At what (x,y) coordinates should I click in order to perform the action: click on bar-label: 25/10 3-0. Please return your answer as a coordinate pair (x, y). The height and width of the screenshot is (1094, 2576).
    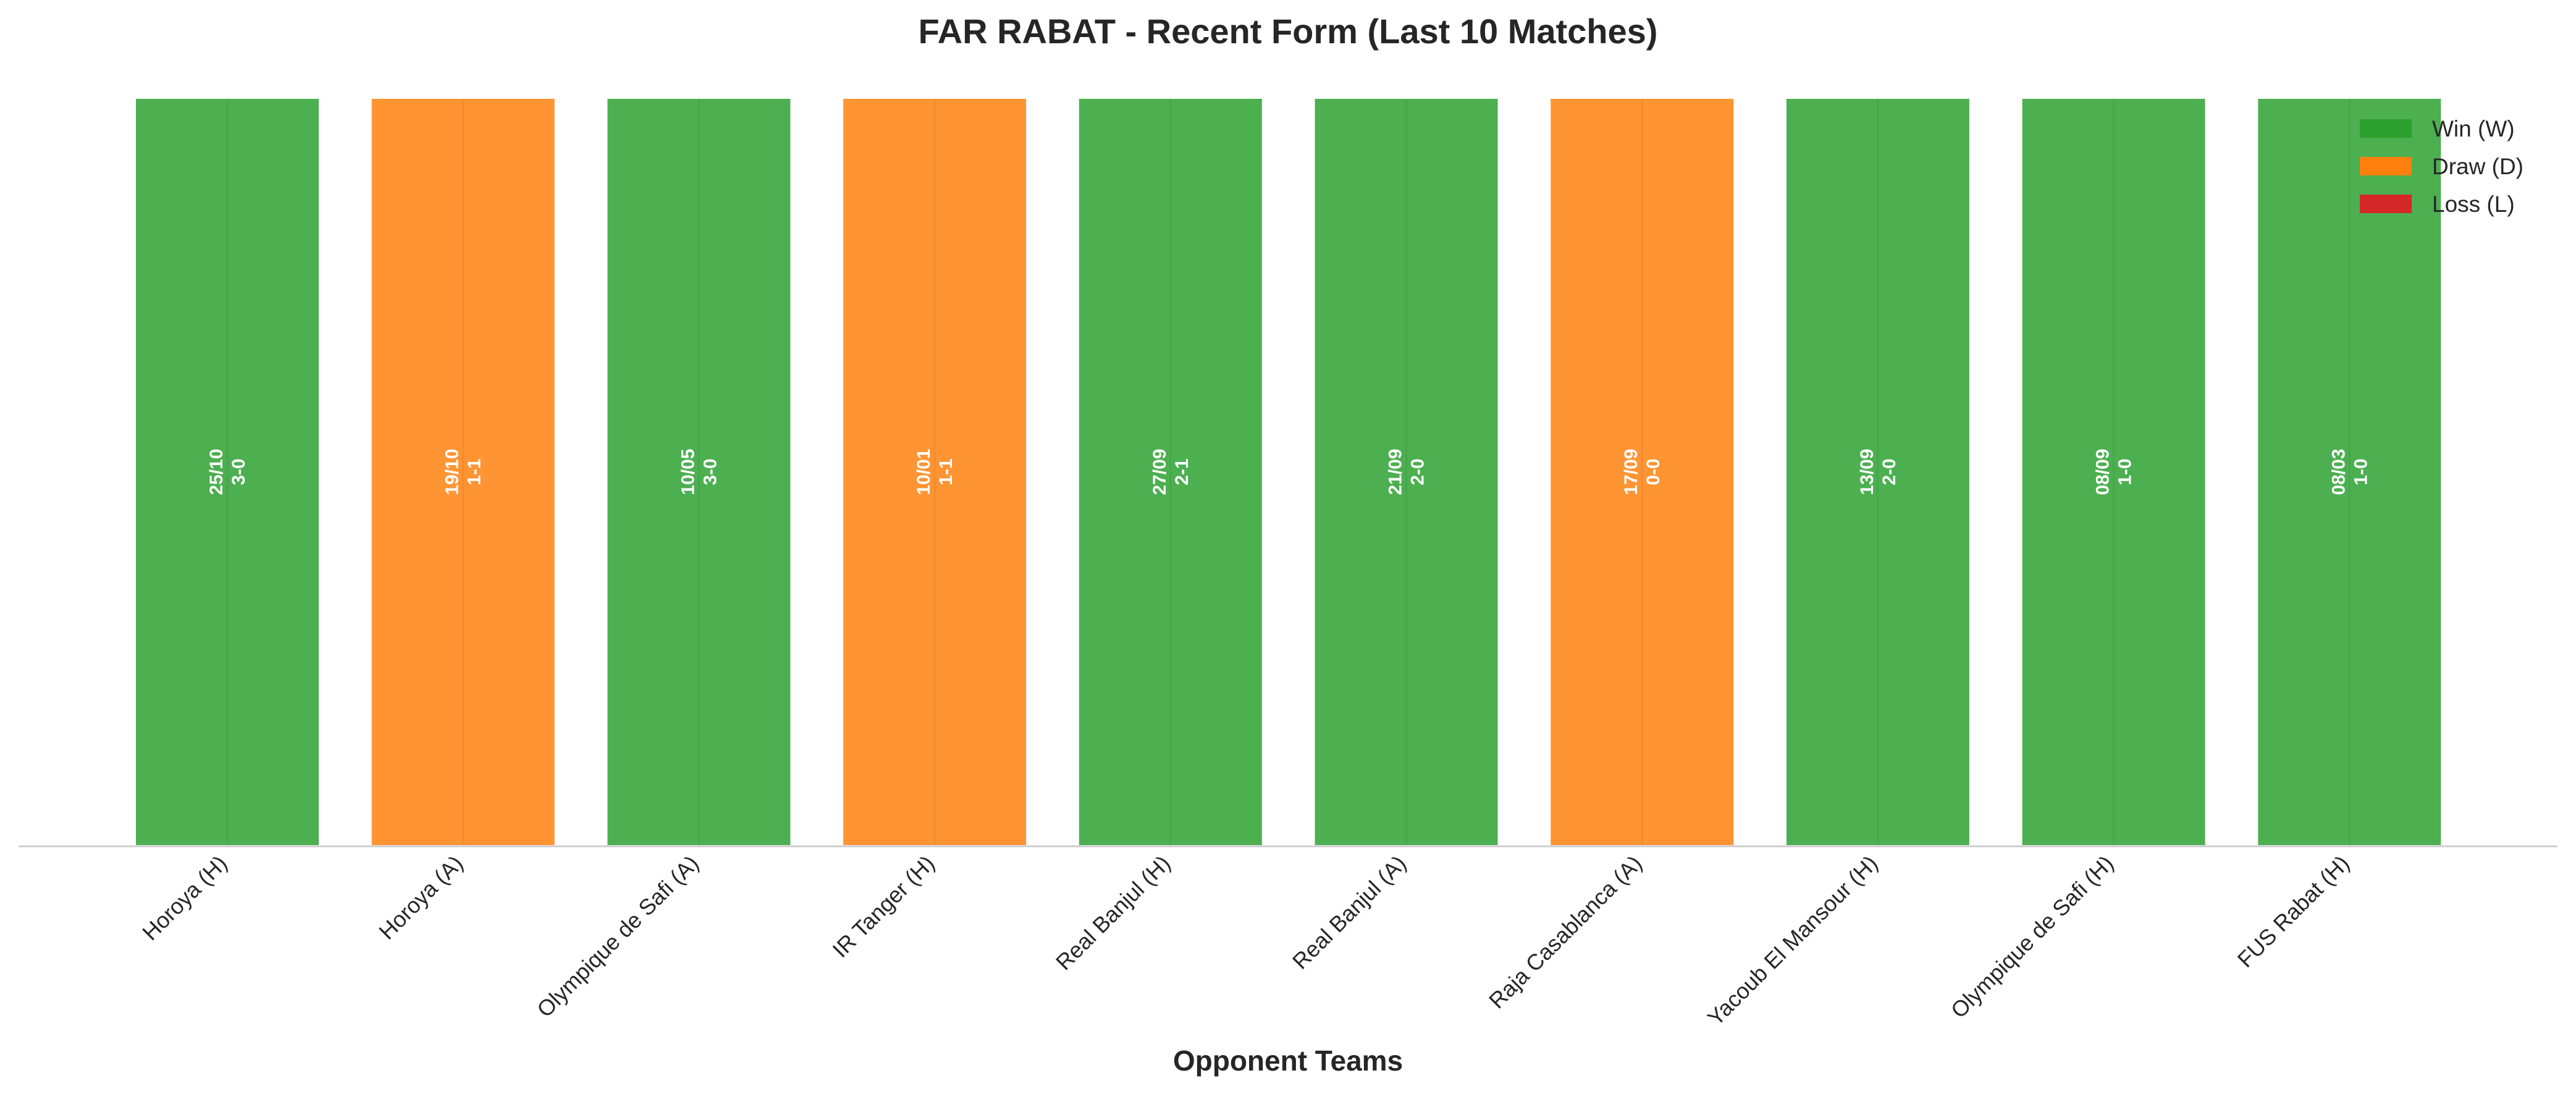
    Looking at the image, I should click on (227, 471).